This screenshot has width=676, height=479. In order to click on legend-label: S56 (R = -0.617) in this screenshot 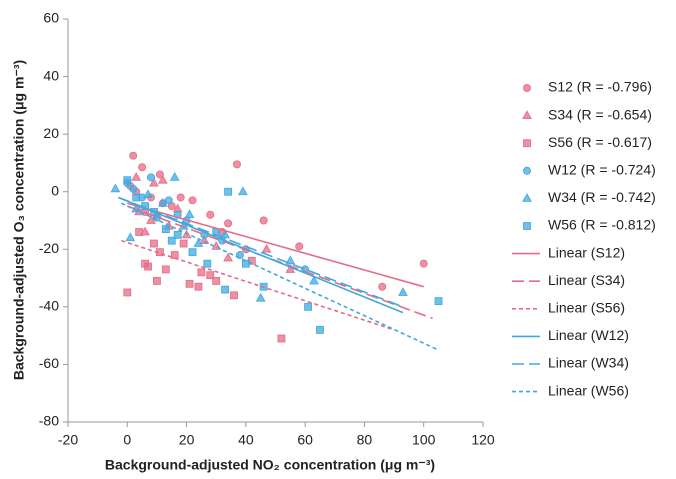, I will do `click(600, 142)`.